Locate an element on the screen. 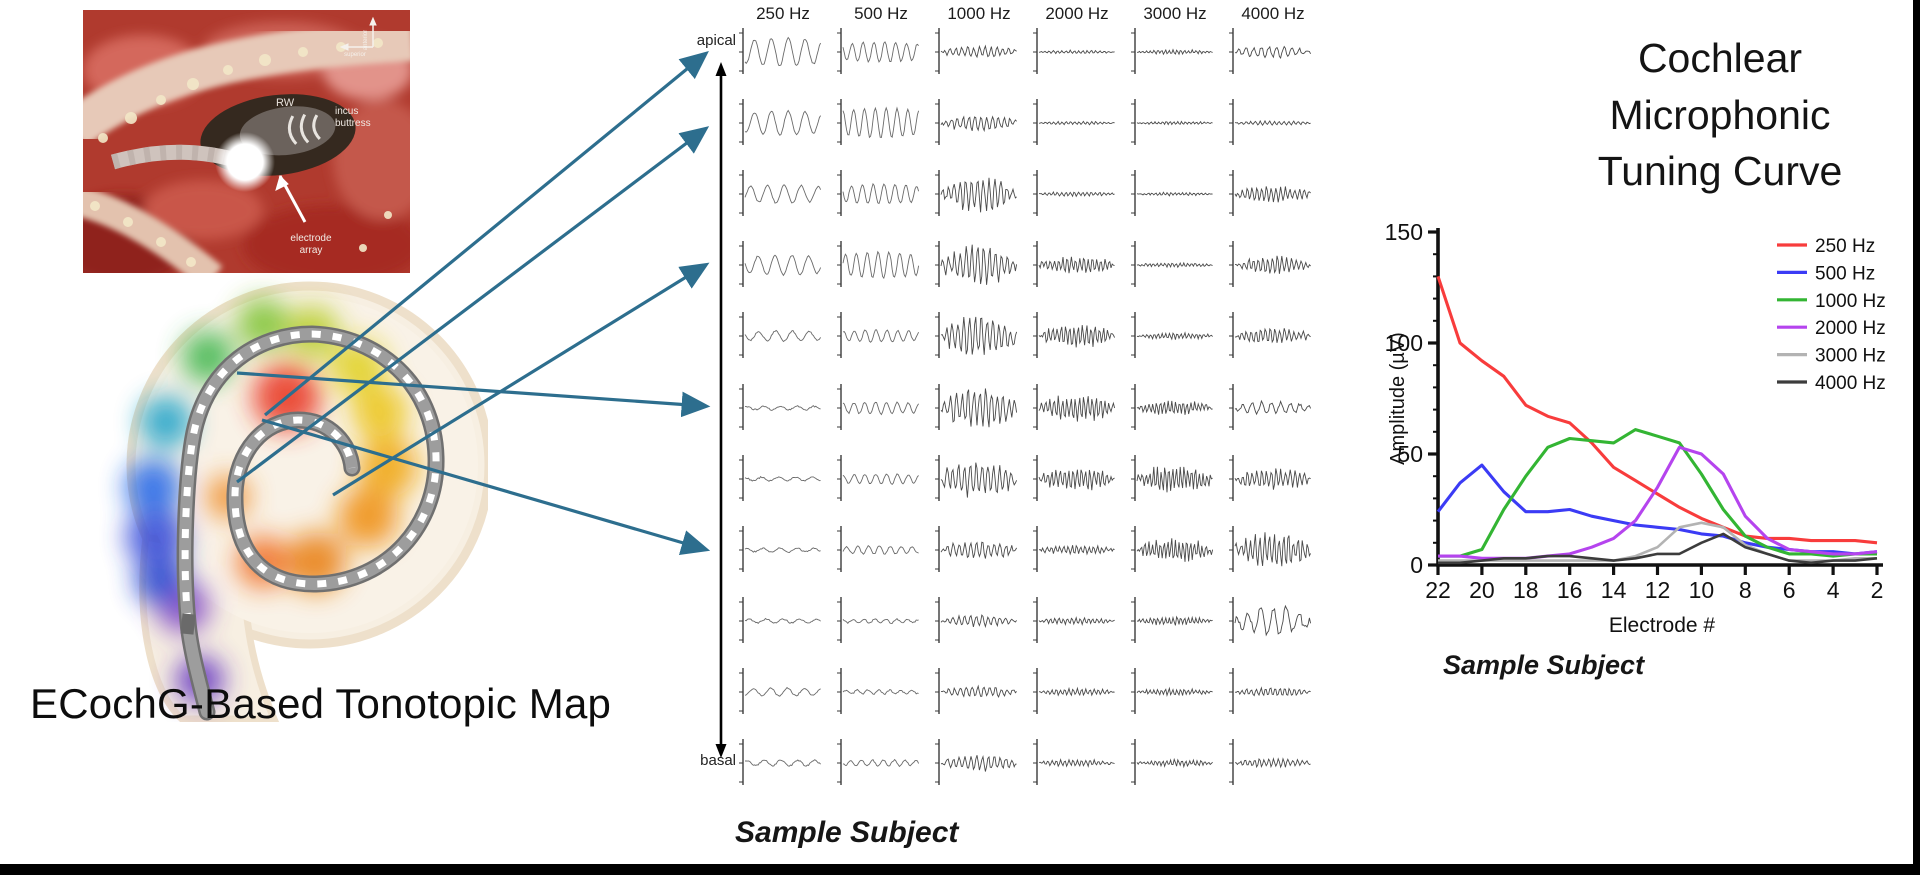 This screenshot has height=875, width=1920. rw-label: RW is located at coordinates (285, 103).